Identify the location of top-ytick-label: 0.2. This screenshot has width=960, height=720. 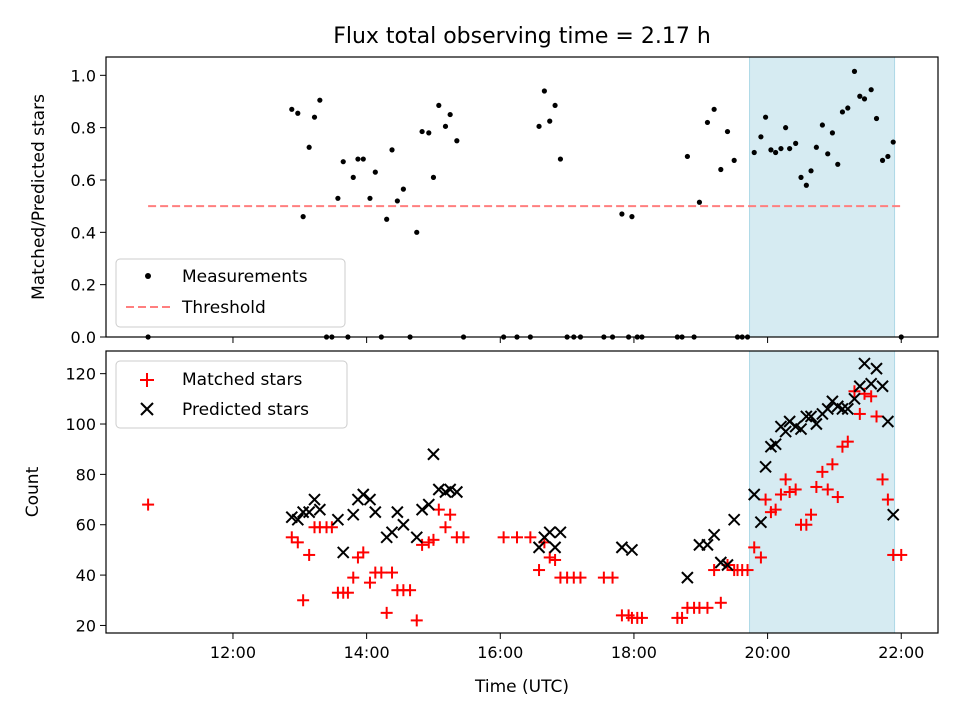
(83, 285).